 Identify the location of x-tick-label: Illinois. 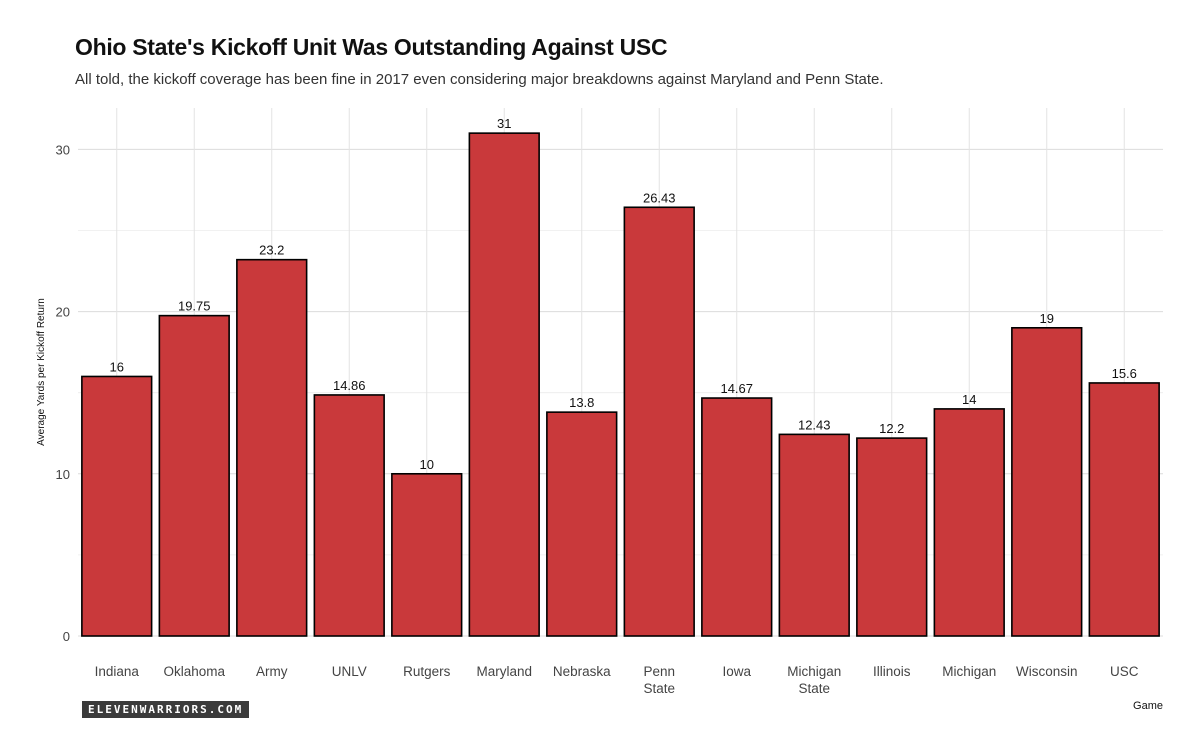
(892, 671).